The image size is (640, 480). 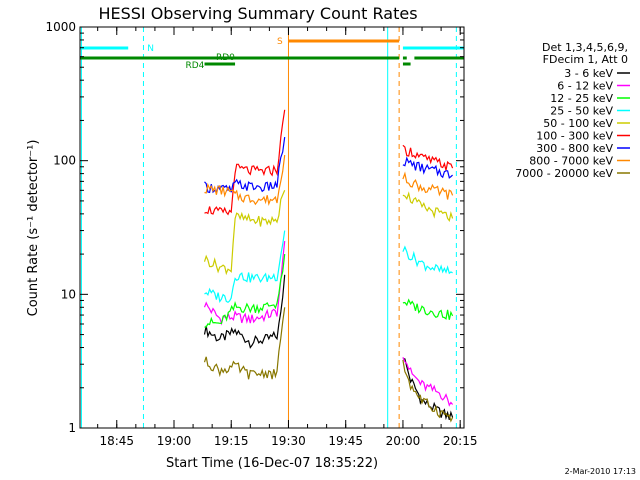 I want to click on legend-label: 12 - 25 keV, so click(x=581, y=98).